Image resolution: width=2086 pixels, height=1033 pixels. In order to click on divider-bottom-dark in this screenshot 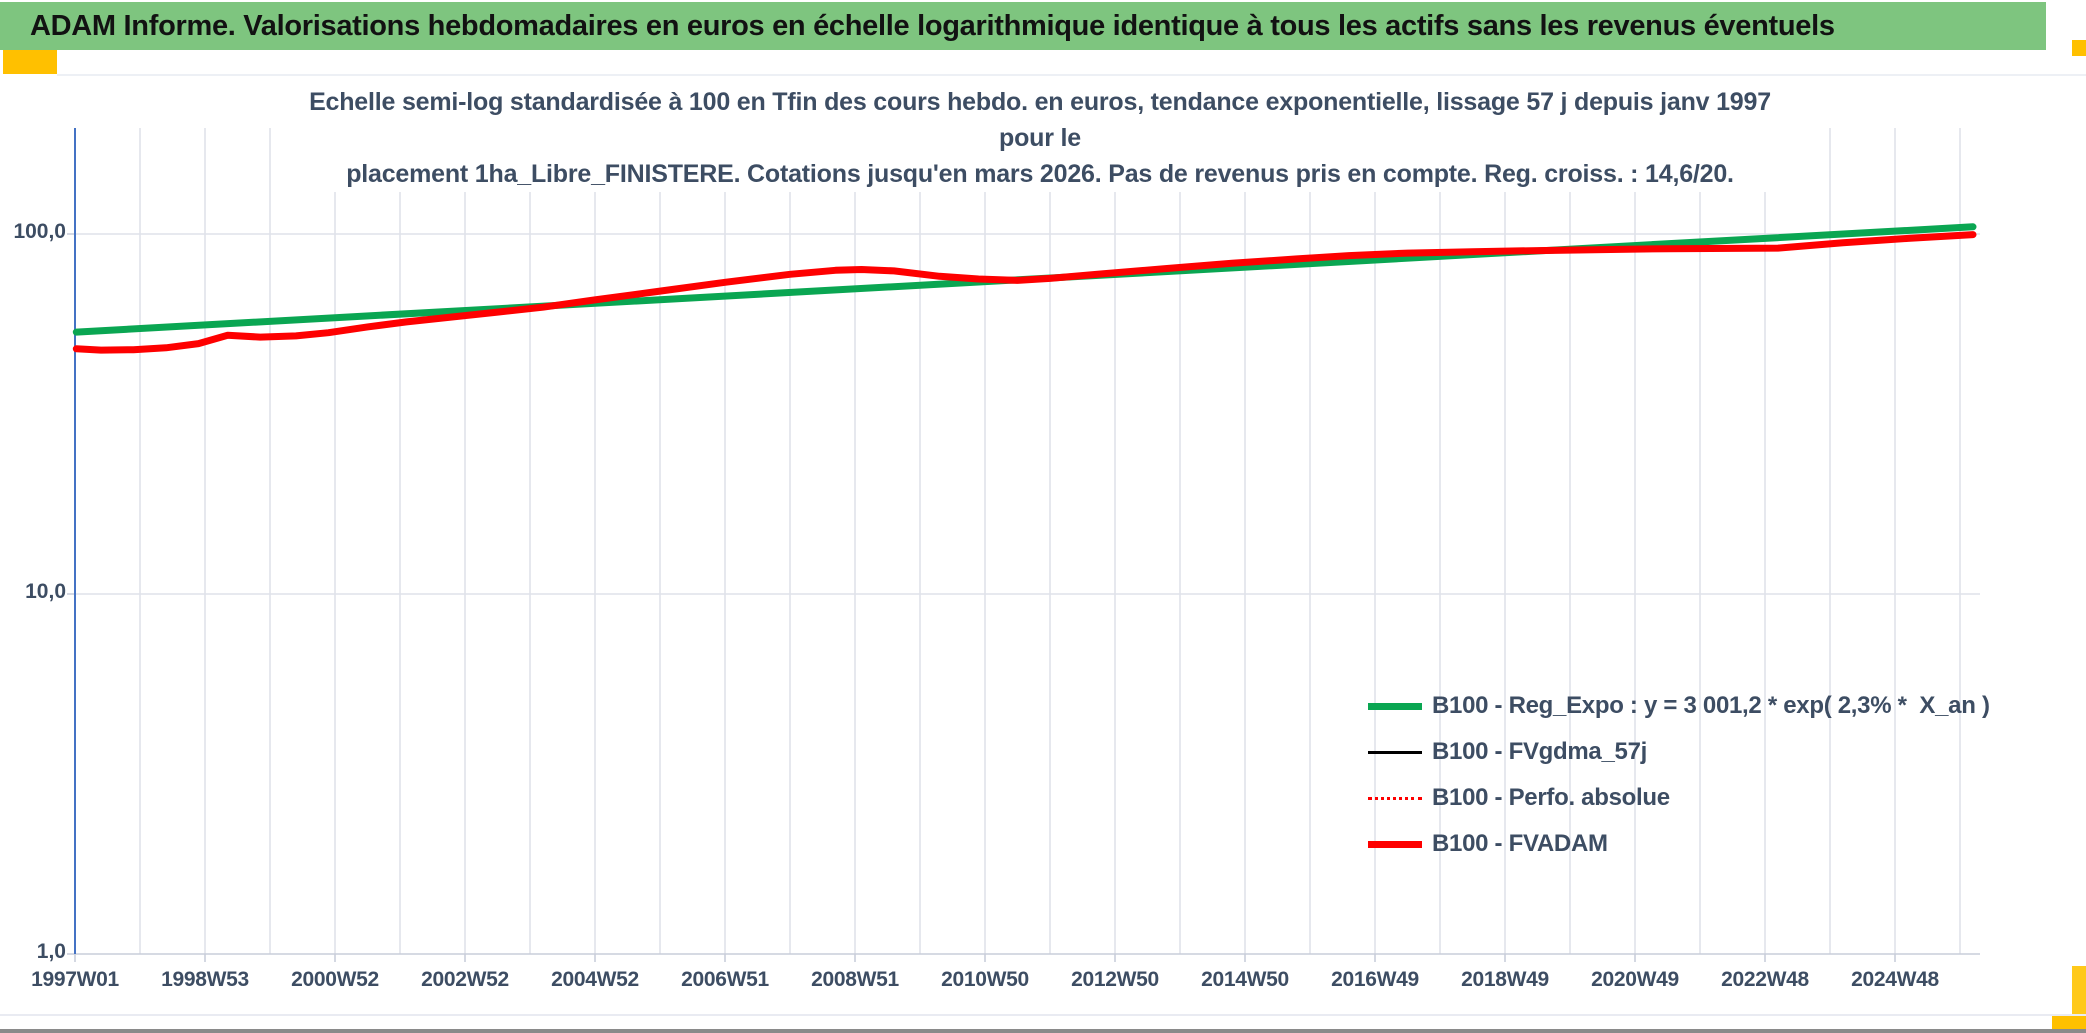, I will do `click(1043, 1031)`.